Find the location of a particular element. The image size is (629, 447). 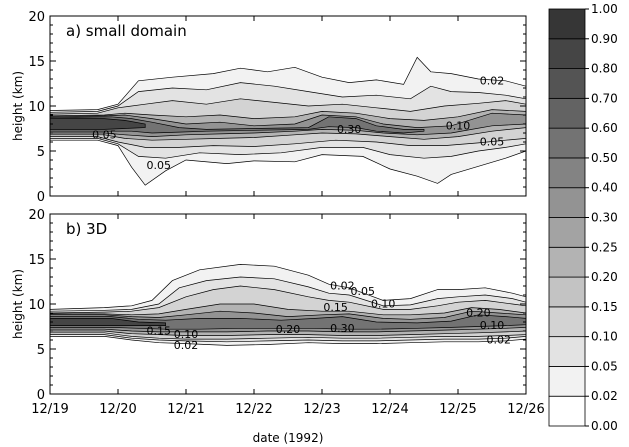

colorbar-label: 0.25 is located at coordinates (604, 247).